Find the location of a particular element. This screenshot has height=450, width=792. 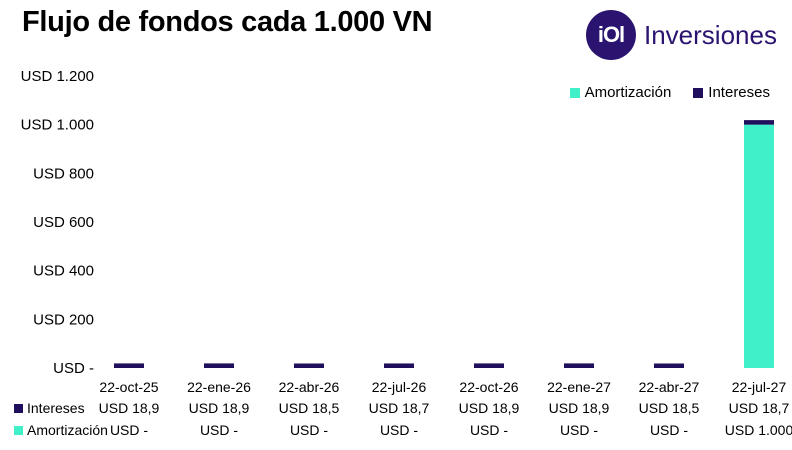

x-tick-label: 22-abr-27 is located at coordinates (669, 387).